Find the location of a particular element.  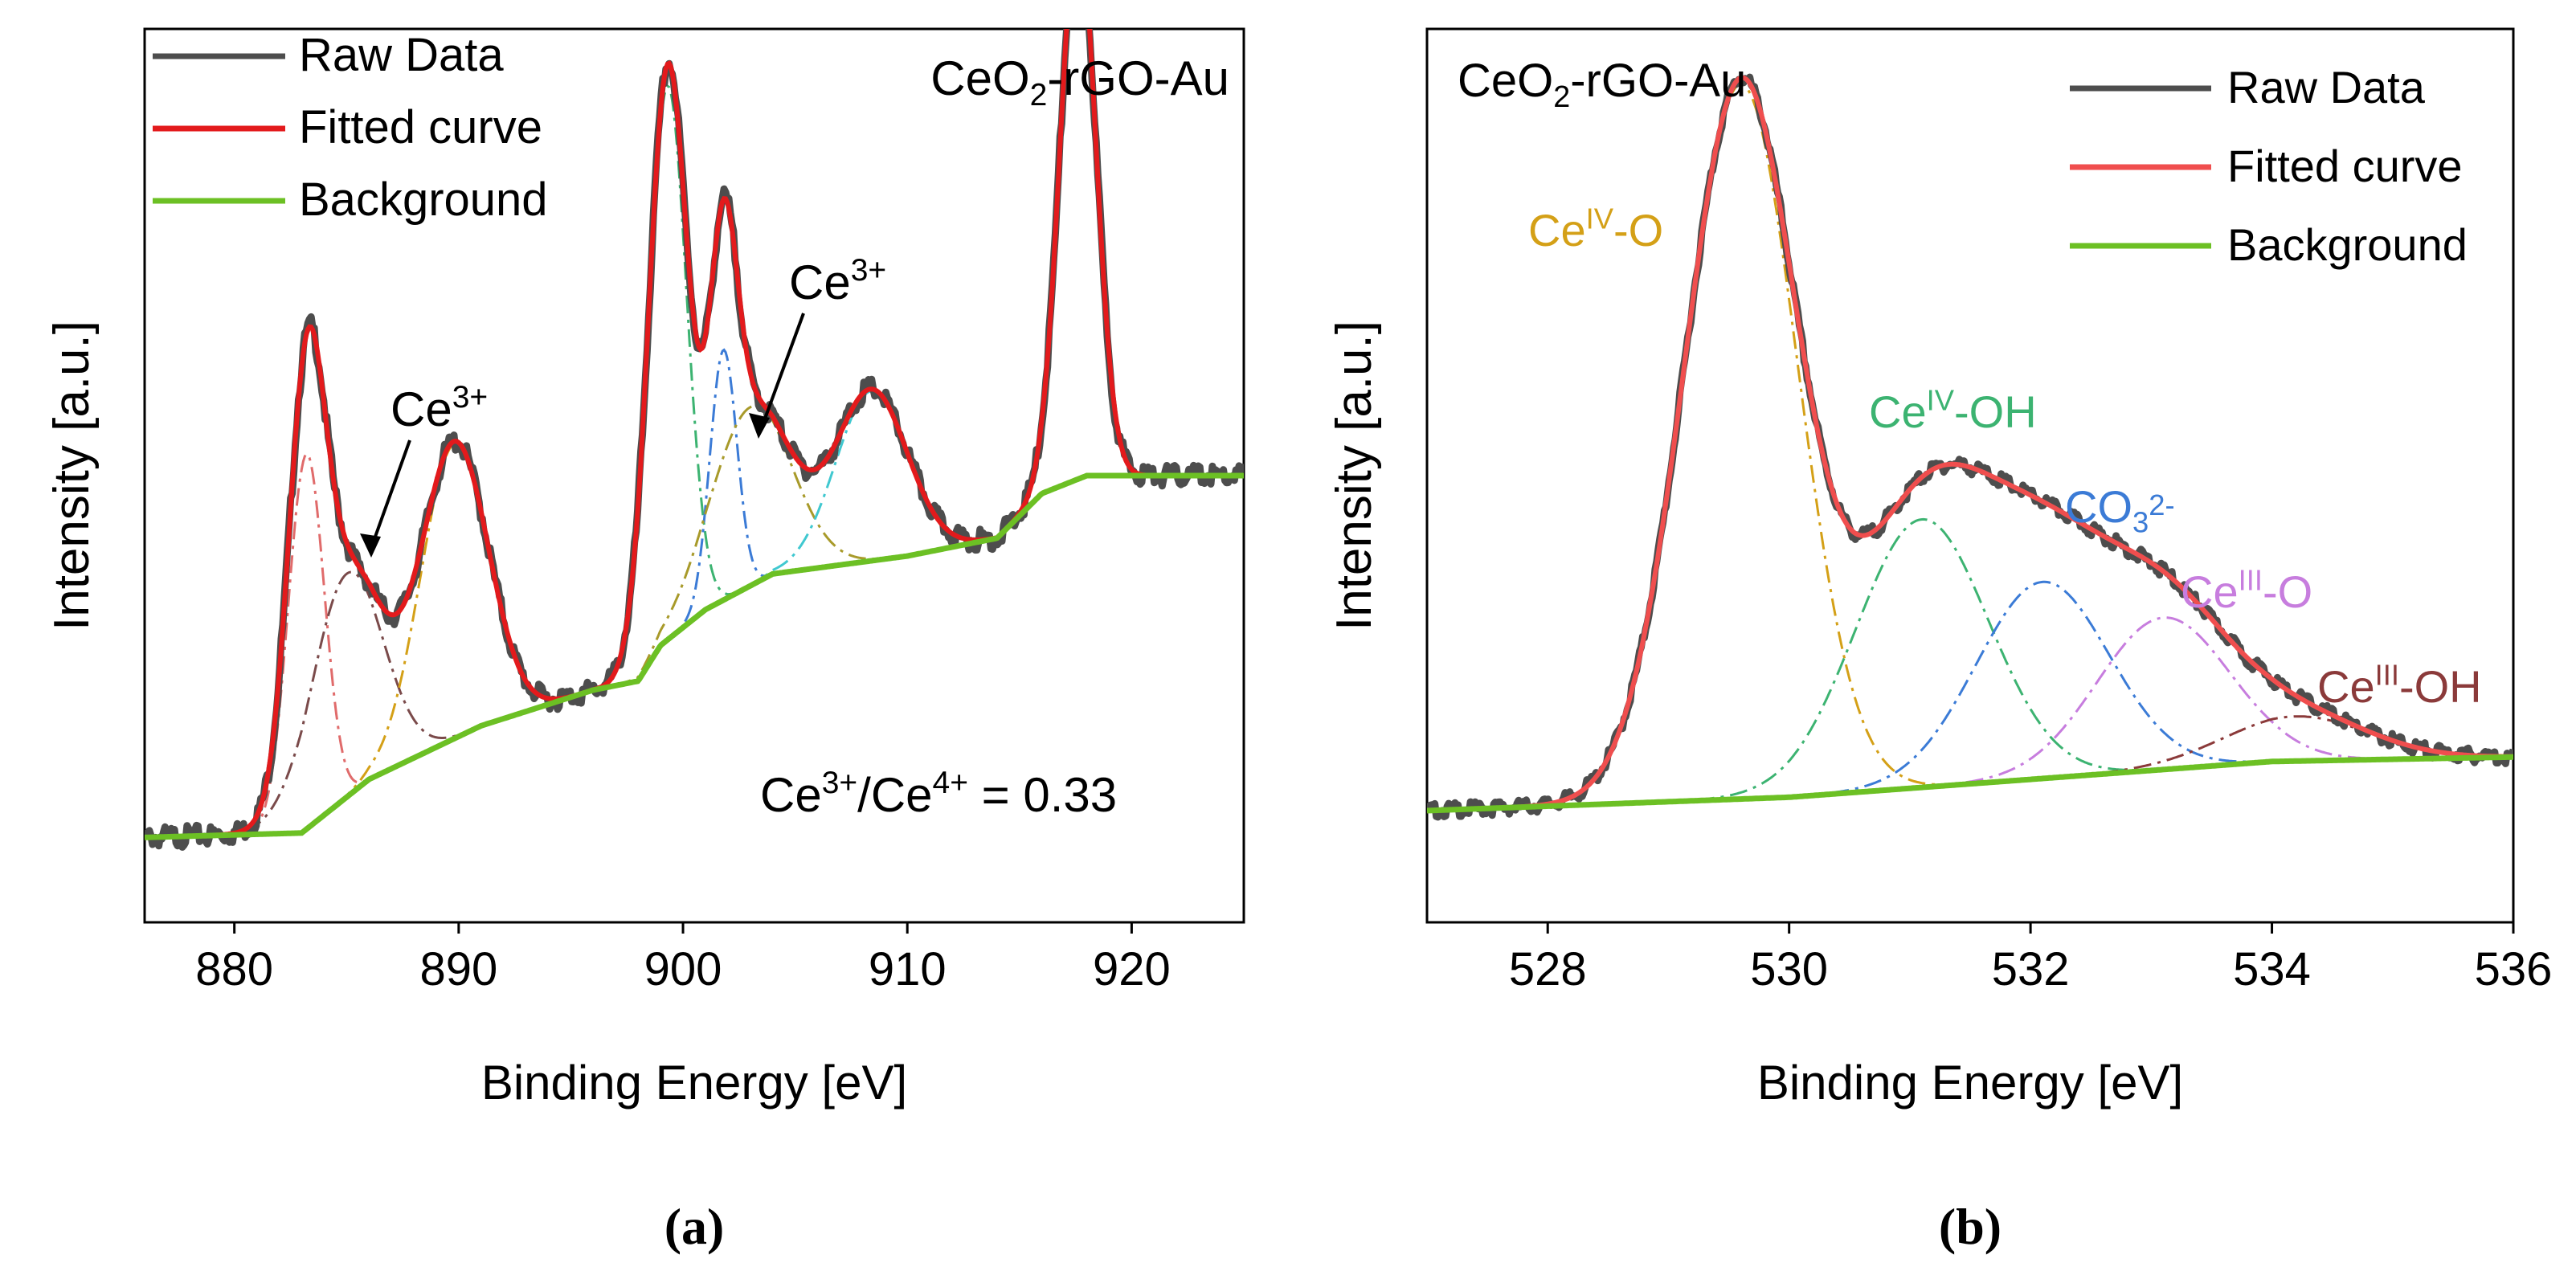

panel-caption: (b) is located at coordinates (1971, 1226).